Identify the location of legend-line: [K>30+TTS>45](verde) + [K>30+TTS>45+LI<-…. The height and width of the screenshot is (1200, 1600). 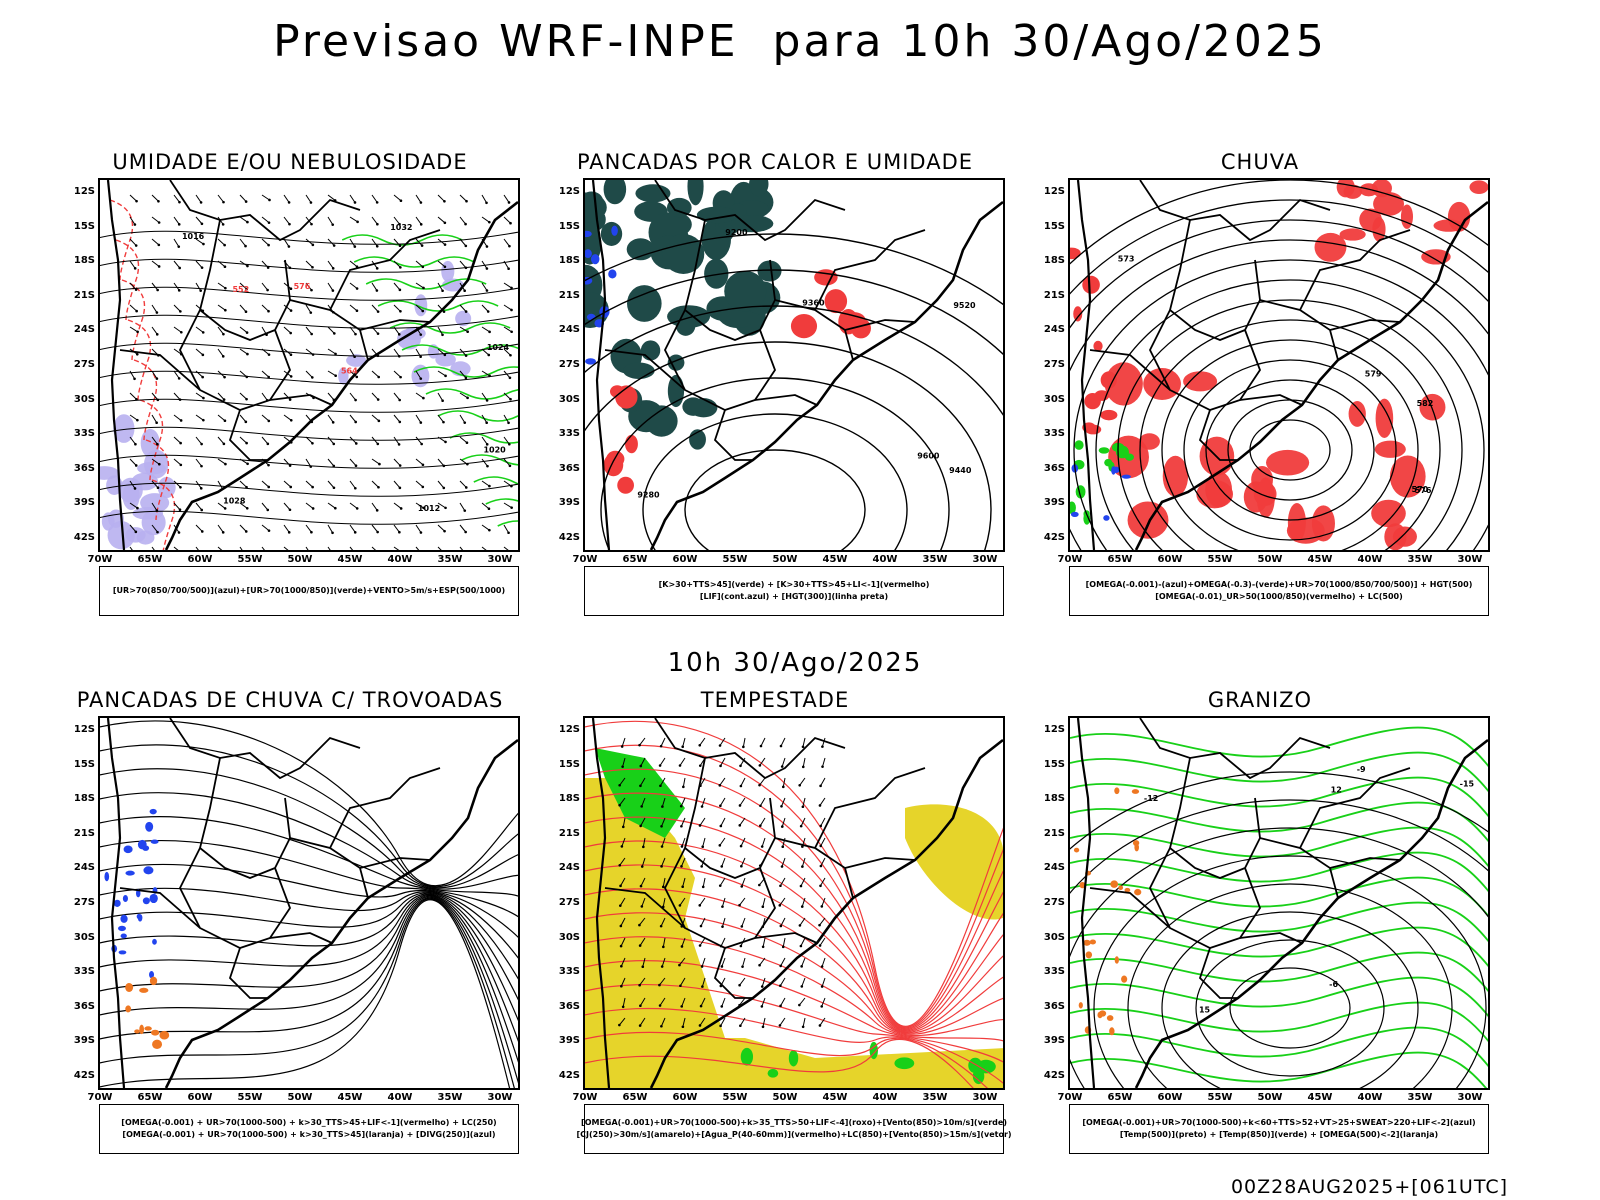
(794, 584).